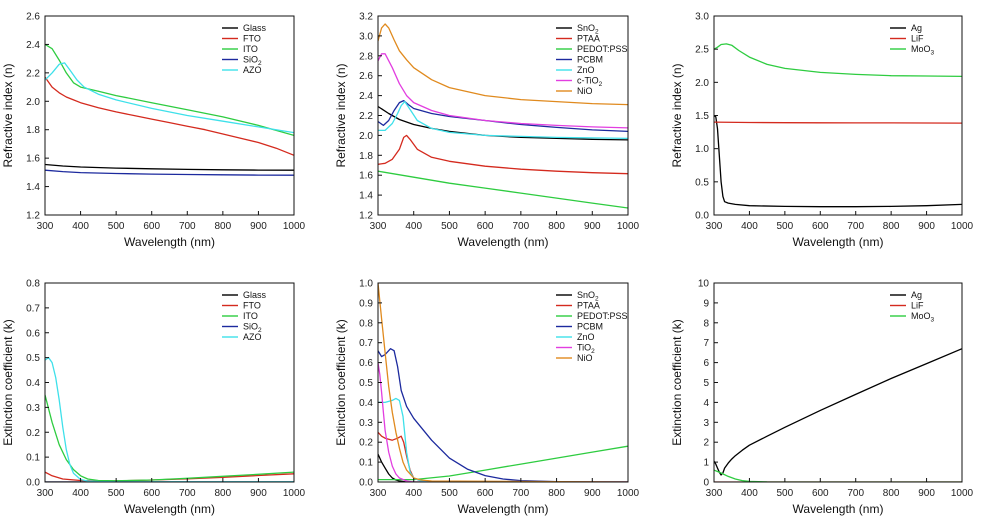 This screenshot has height=529, width=985. What do you see at coordinates (702, 116) in the screenshot?
I see `y-tick-label: 1.5` at bounding box center [702, 116].